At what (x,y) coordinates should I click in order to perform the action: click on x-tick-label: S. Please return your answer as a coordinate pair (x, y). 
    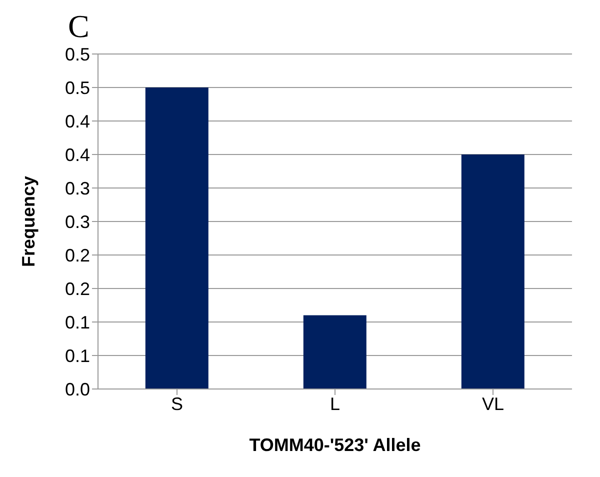
    Looking at the image, I should click on (177, 404).